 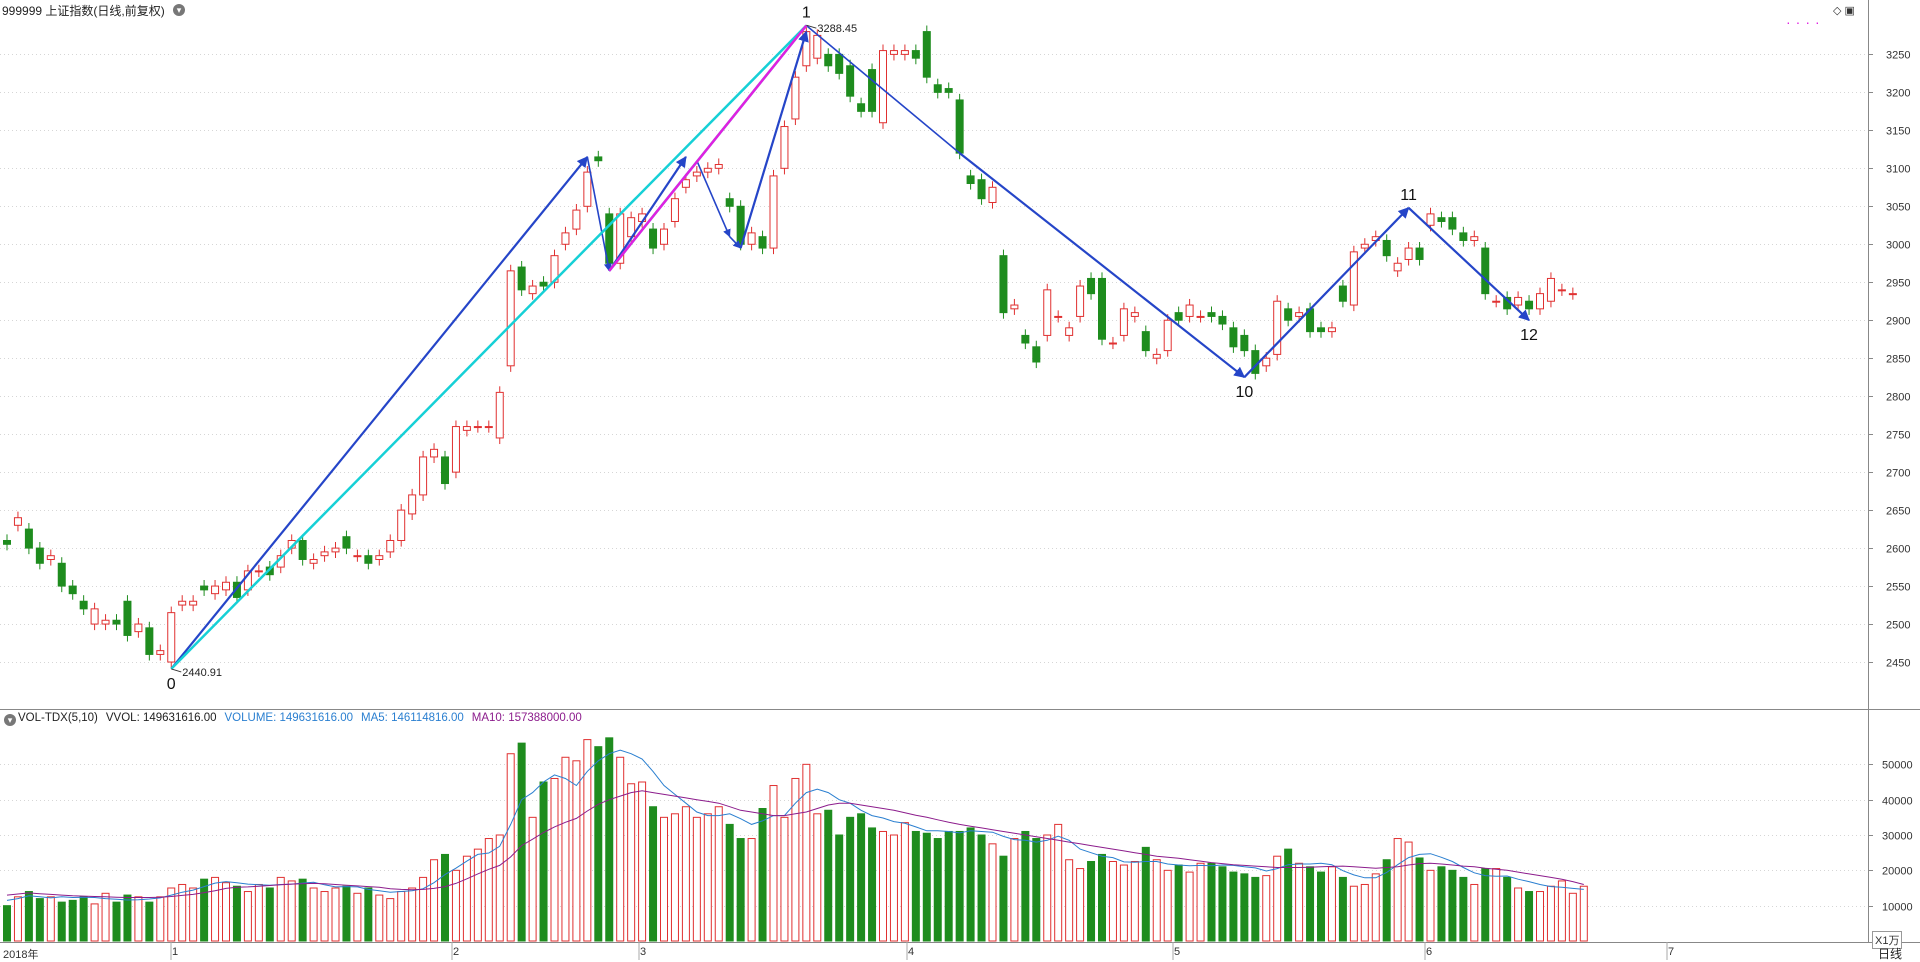 I want to click on wave-label: 0, so click(x=171, y=684).